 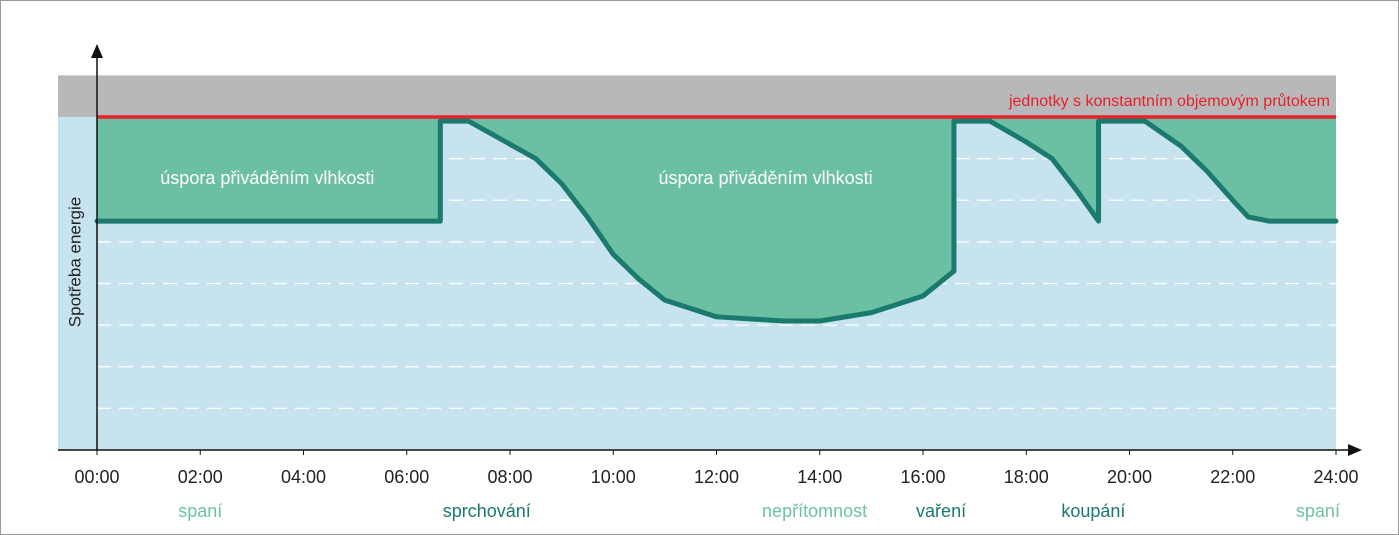 What do you see at coordinates (613, 477) in the screenshot?
I see `x-tick-label: 10:00` at bounding box center [613, 477].